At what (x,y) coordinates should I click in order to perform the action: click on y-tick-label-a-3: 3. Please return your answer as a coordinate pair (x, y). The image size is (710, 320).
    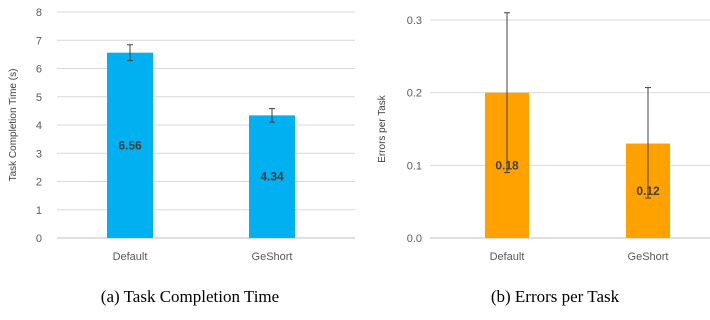
    Looking at the image, I should click on (39, 154).